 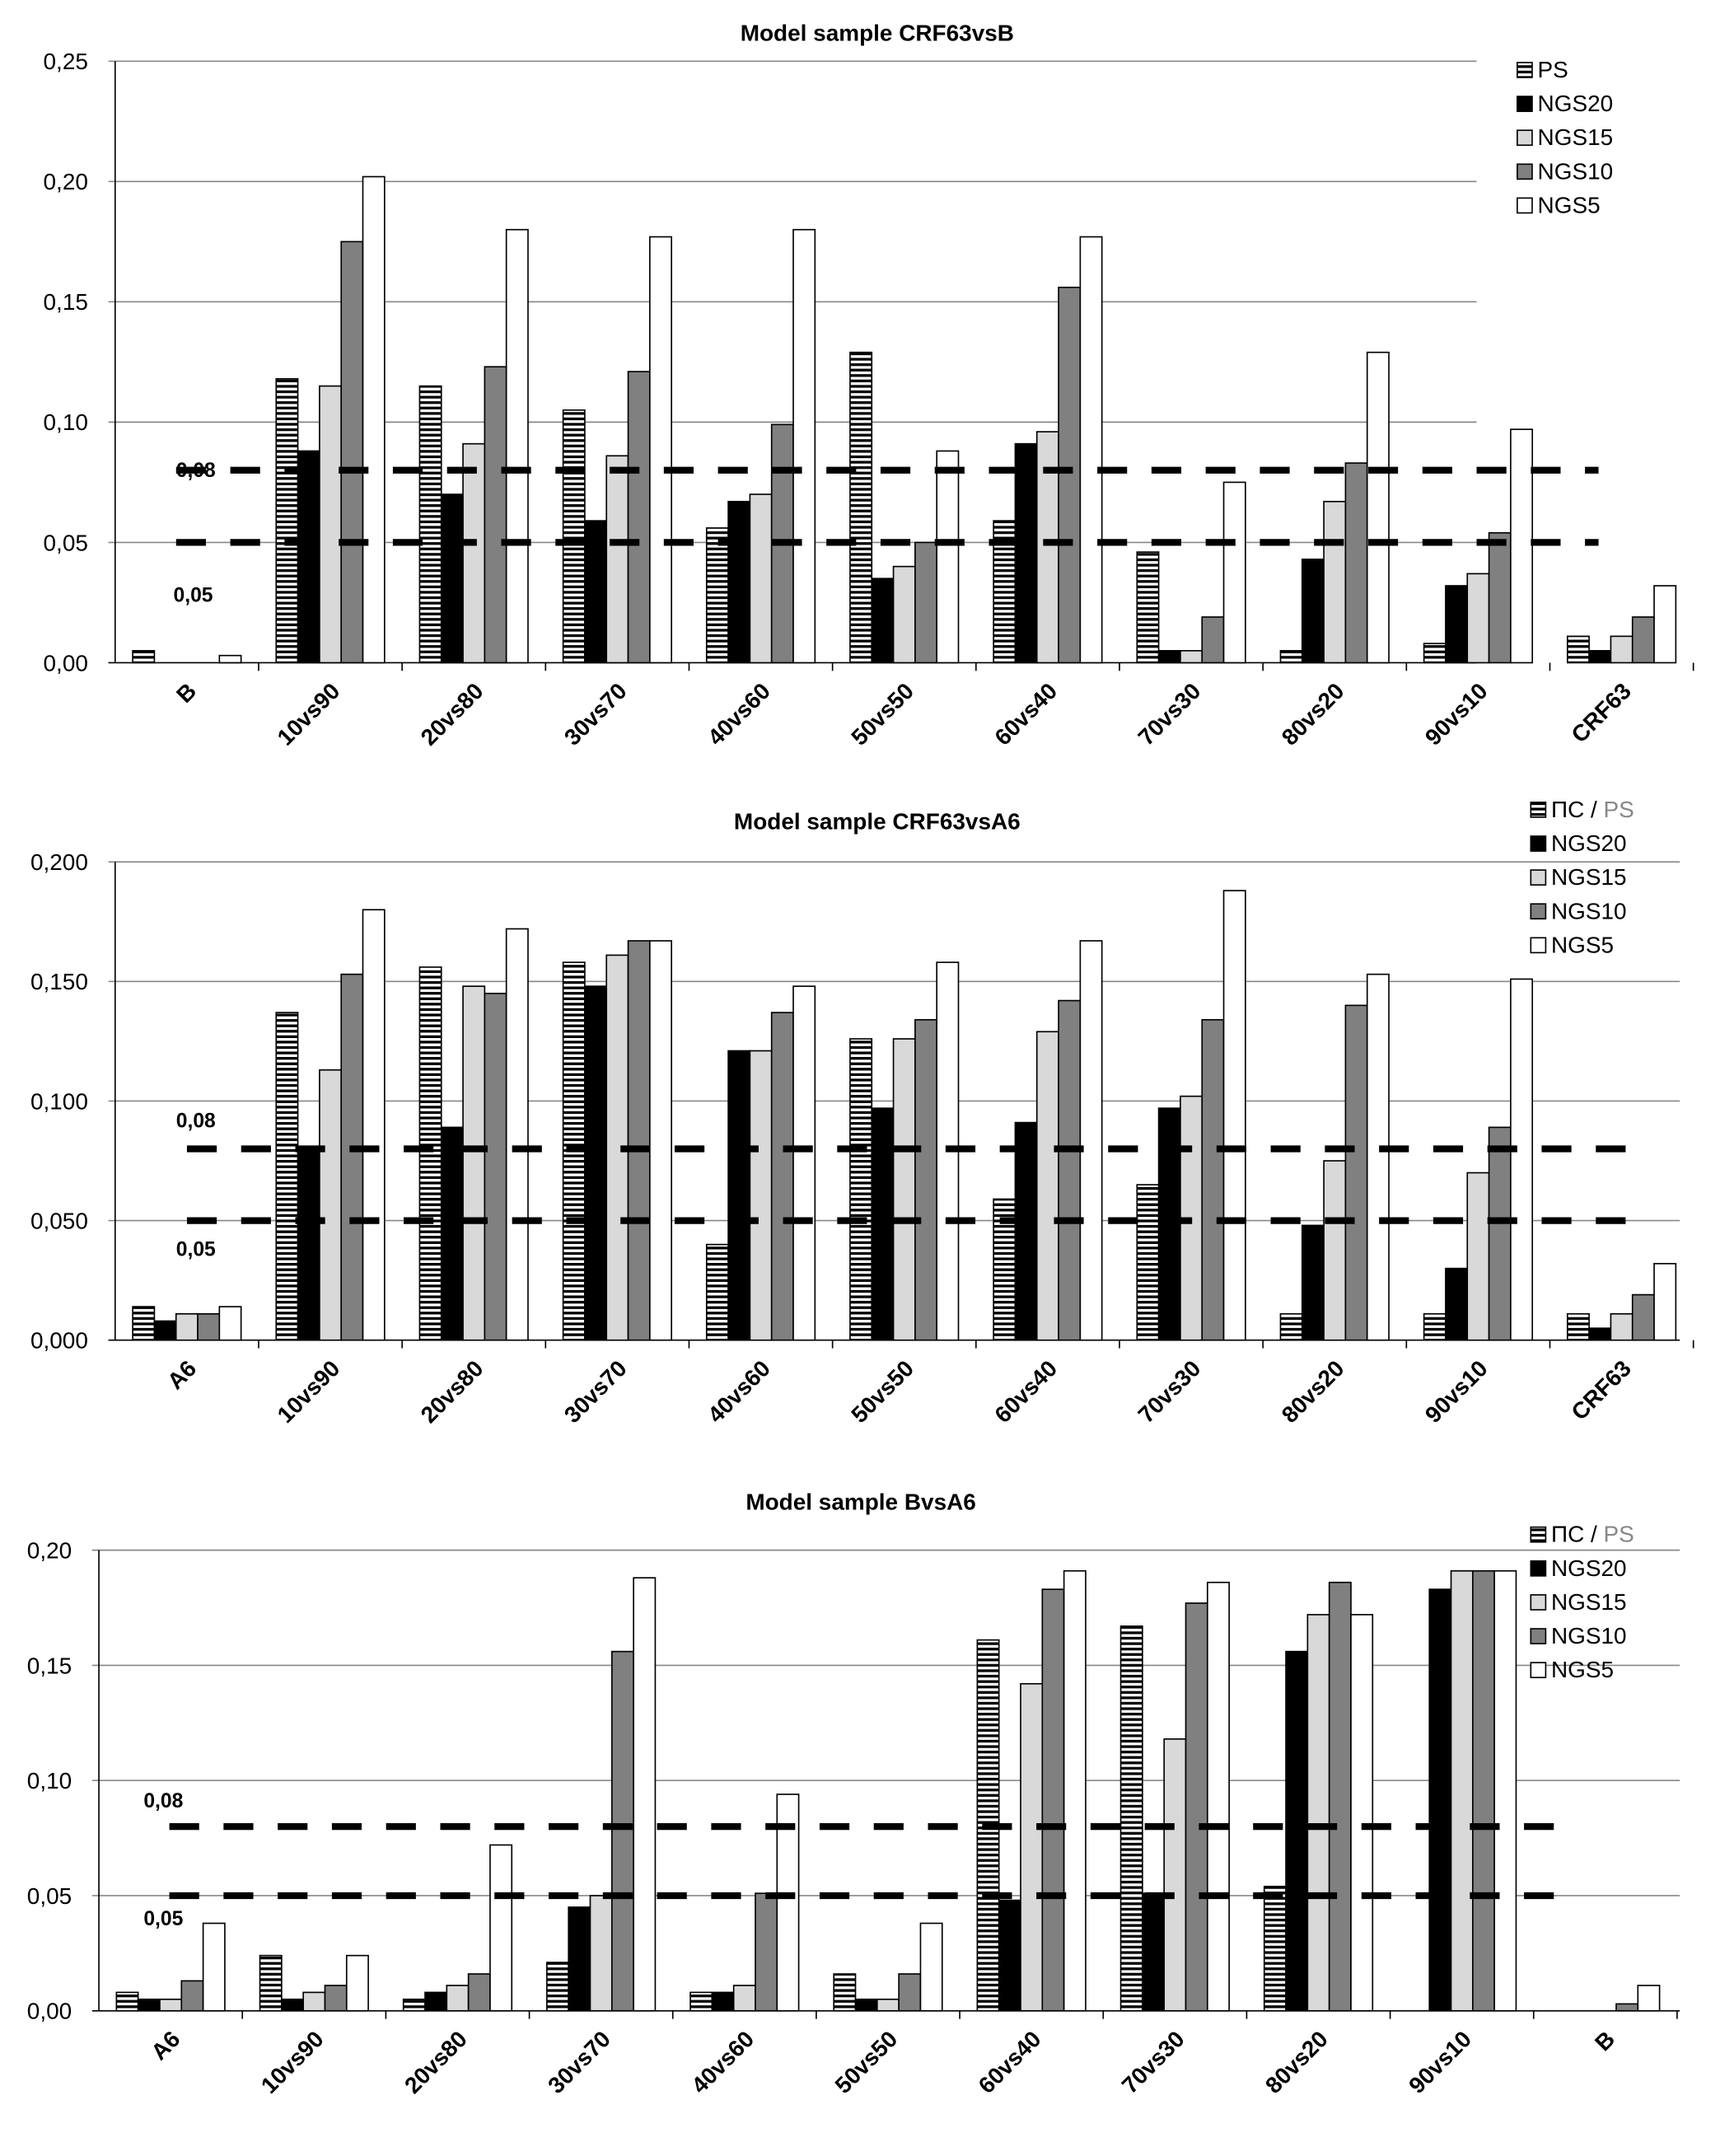 I want to click on x-tick-label: CRF63, so click(x=1600, y=712).